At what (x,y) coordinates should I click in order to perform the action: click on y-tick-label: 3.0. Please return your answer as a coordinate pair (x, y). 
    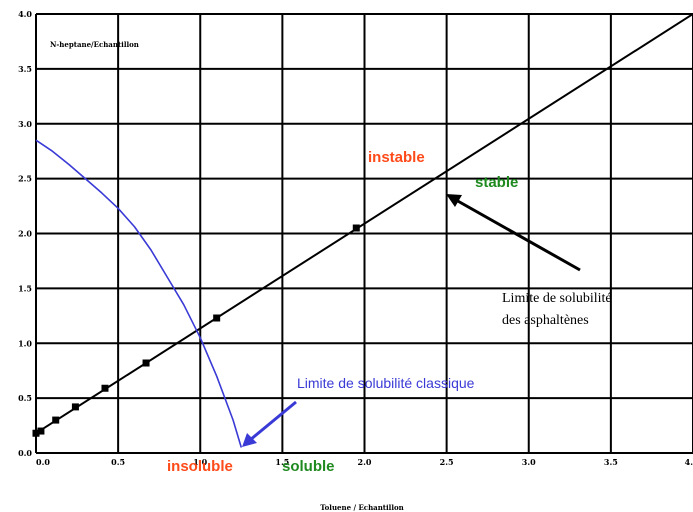
    Looking at the image, I should click on (25, 124).